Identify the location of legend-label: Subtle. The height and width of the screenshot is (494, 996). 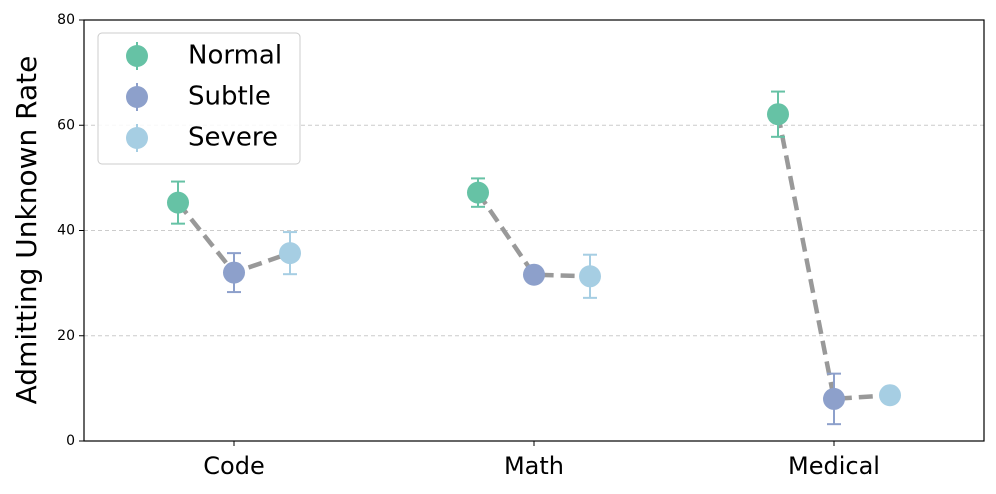
(229, 97).